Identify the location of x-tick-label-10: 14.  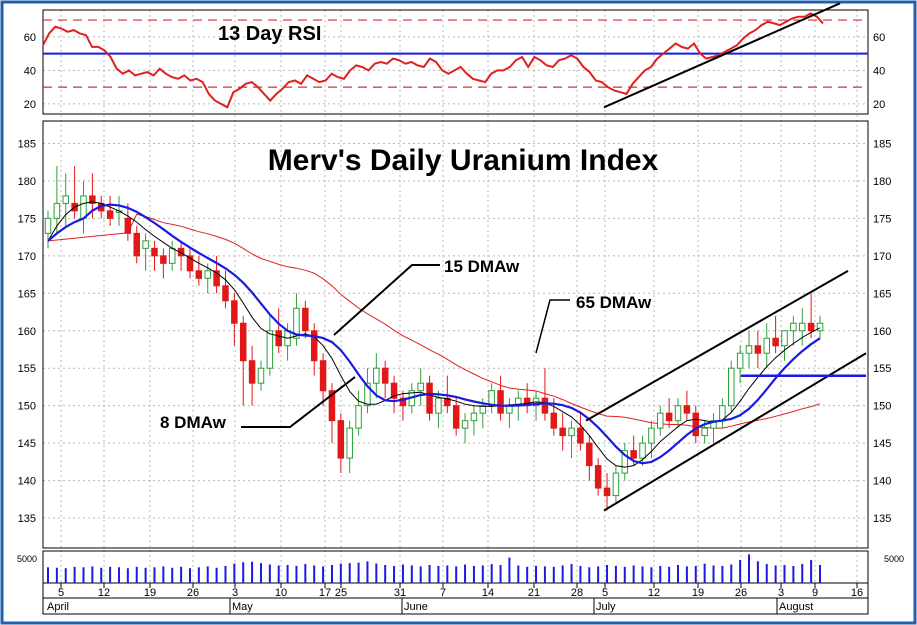
(488, 593).